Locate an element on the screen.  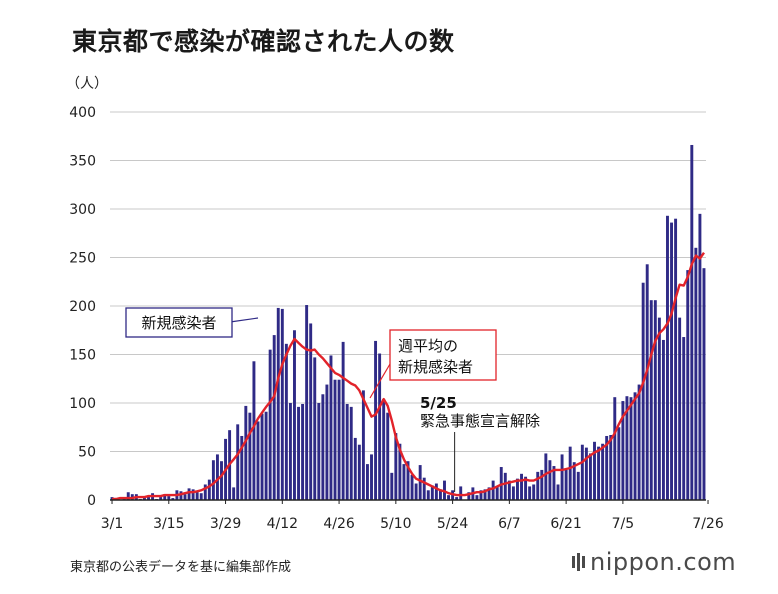
avg-label-box is located at coordinates (443, 355).